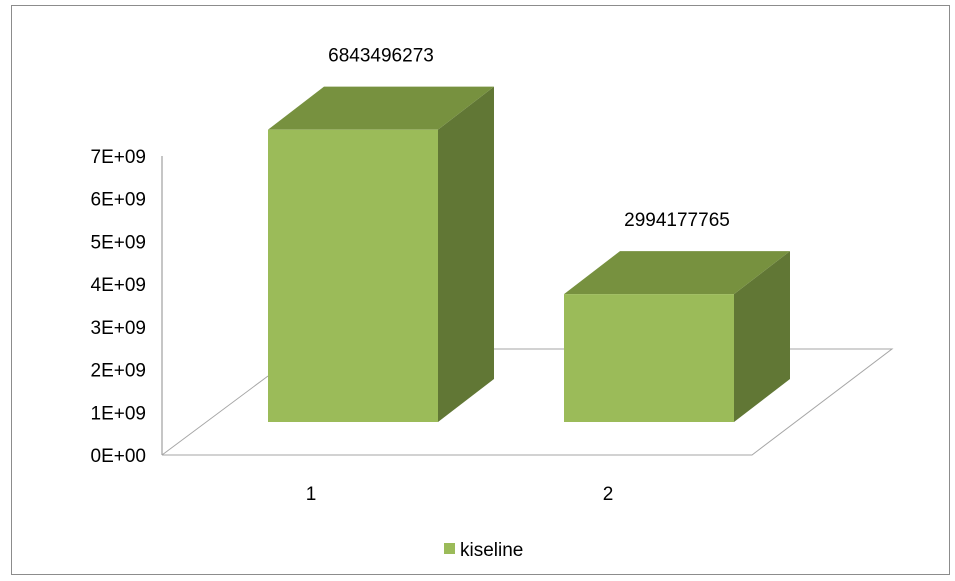 This screenshot has height=581, width=955. Describe the element at coordinates (118, 242) in the screenshot. I see `y-tick-label: 5E+09` at that location.